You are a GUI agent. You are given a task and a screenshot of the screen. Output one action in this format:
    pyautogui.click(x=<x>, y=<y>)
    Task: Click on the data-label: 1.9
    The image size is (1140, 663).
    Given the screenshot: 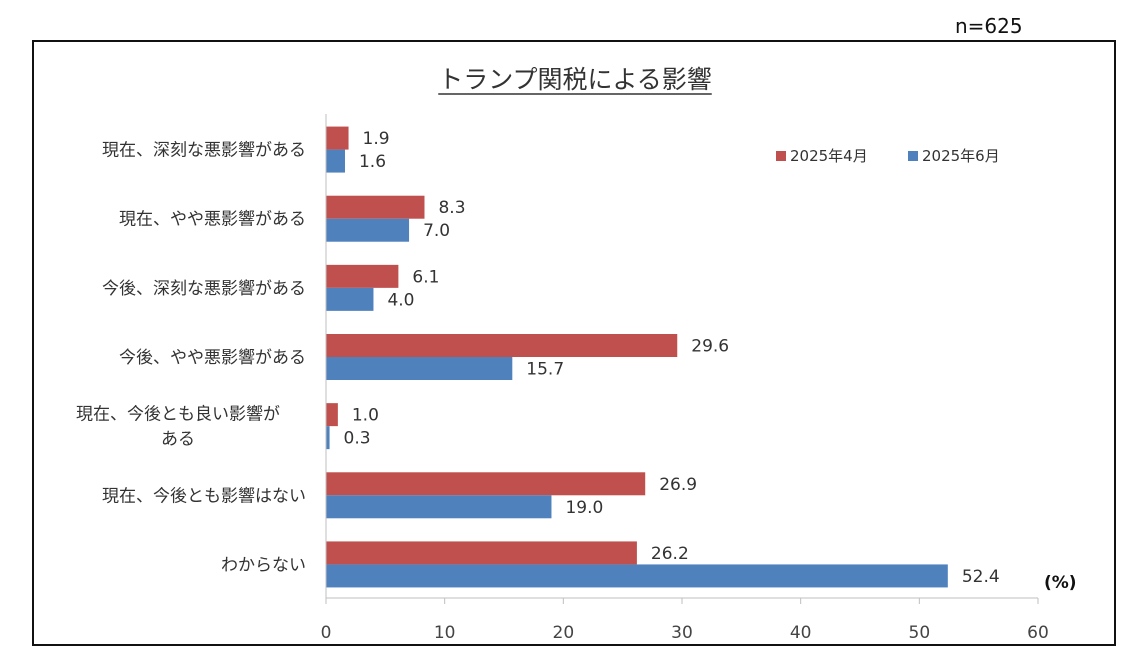 What is the action you would take?
    pyautogui.click(x=376, y=139)
    